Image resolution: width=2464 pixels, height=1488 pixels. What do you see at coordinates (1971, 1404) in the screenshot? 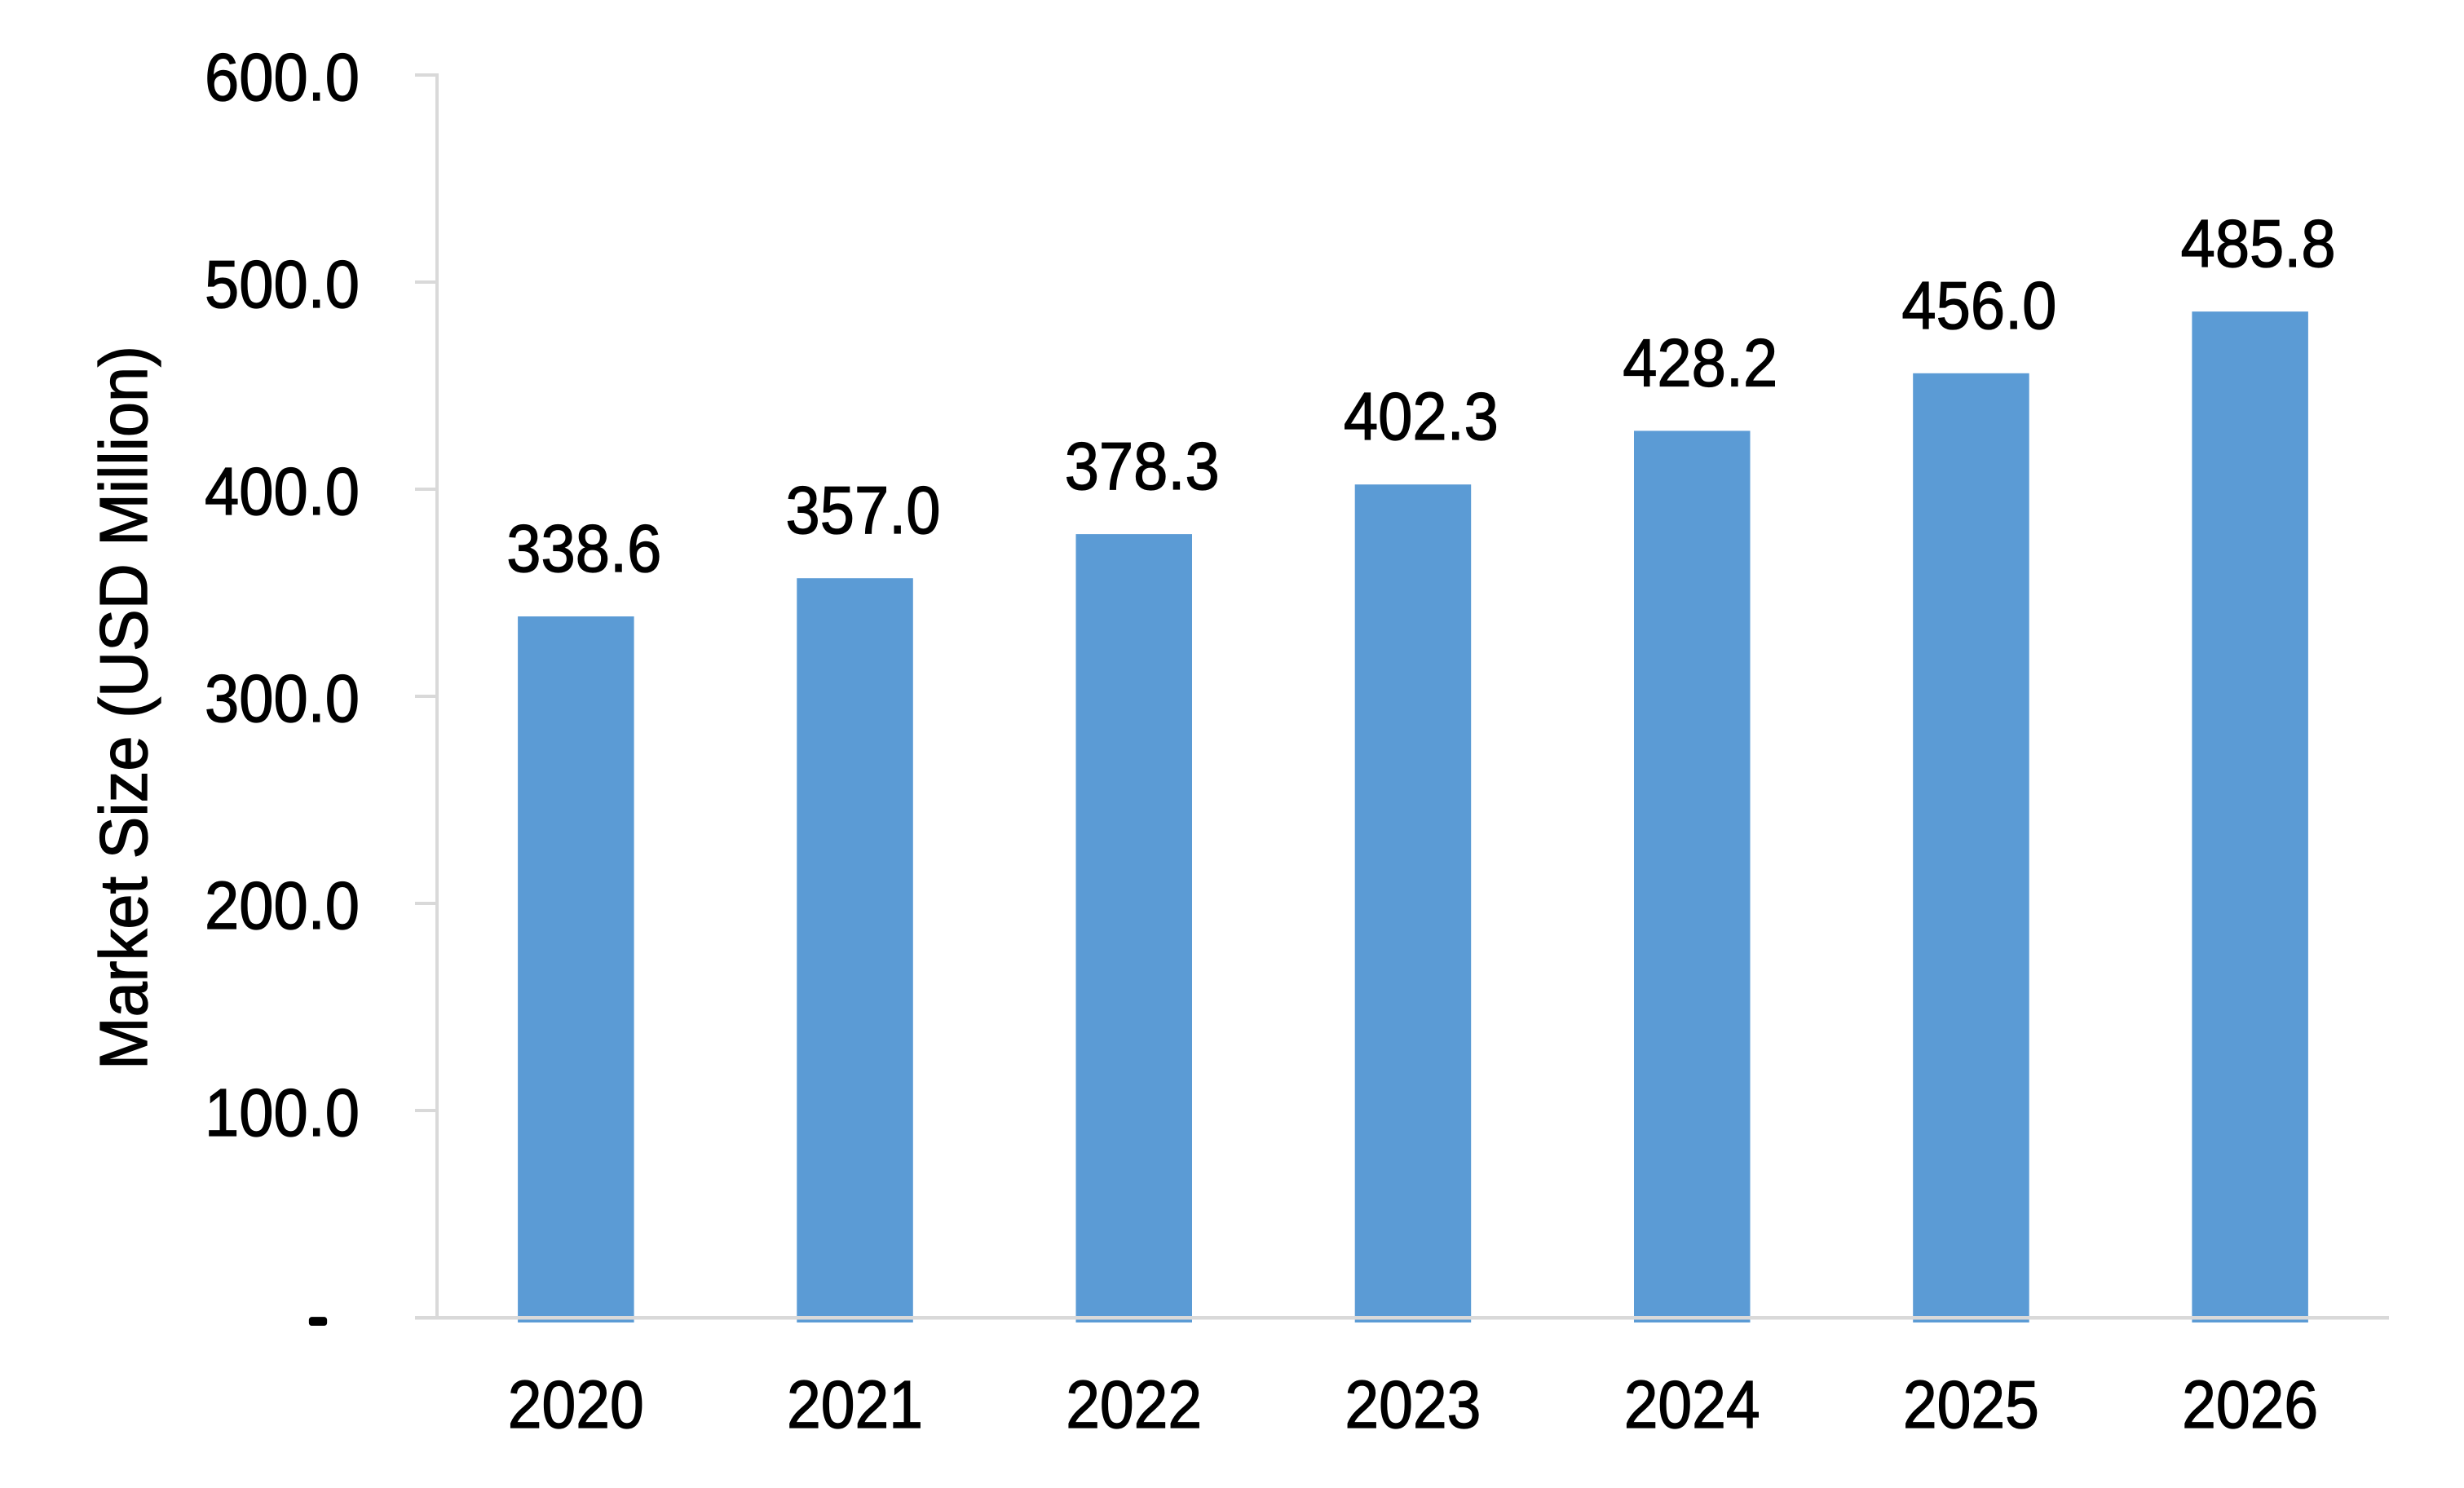
I see `svg-text: 2025` at bounding box center [1971, 1404].